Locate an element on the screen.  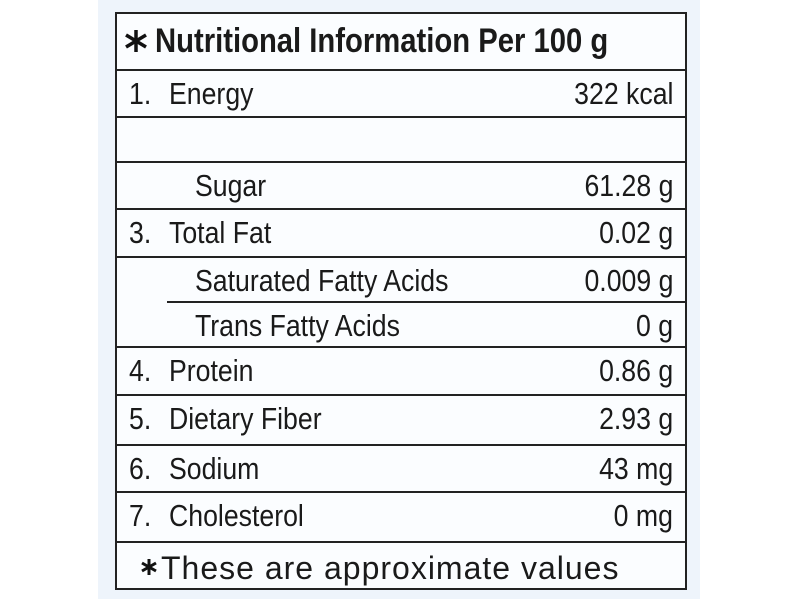
row-label: Total Fat is located at coordinates (220, 232).